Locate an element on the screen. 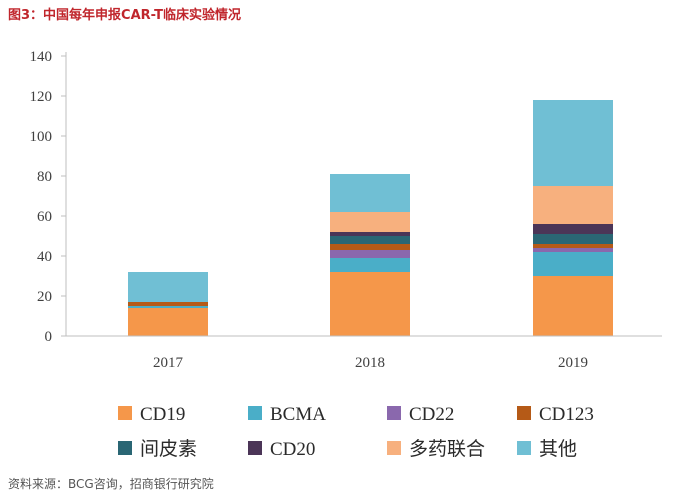  legend-label: CD19 is located at coordinates (162, 414).